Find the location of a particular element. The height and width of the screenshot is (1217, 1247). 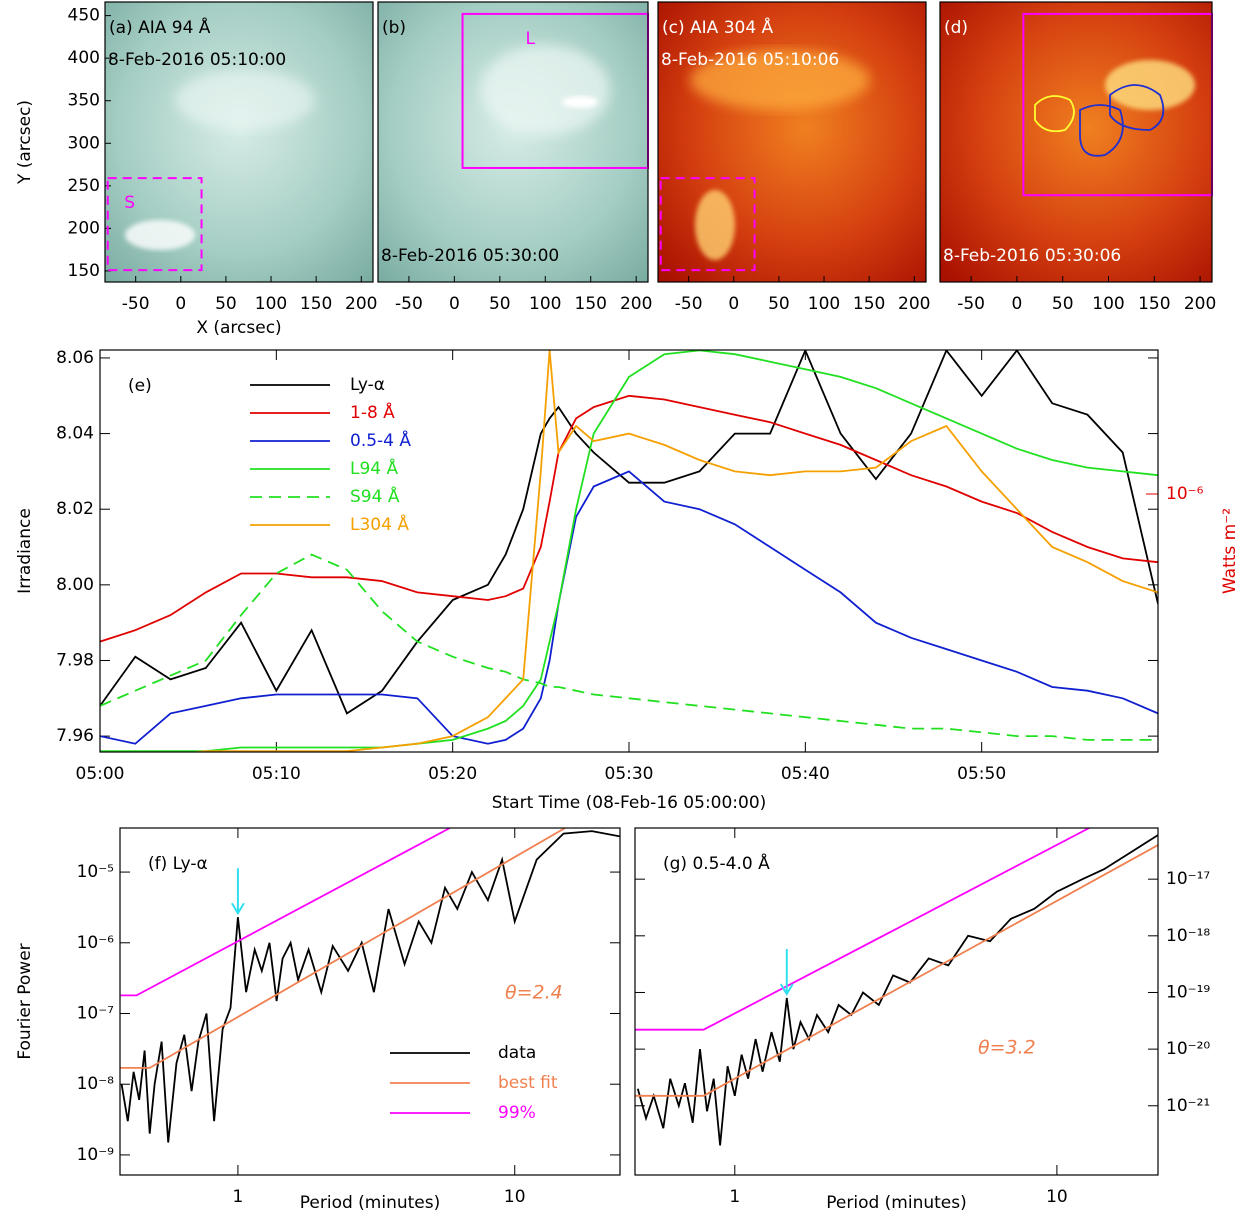

region-label: S is located at coordinates (129, 203).